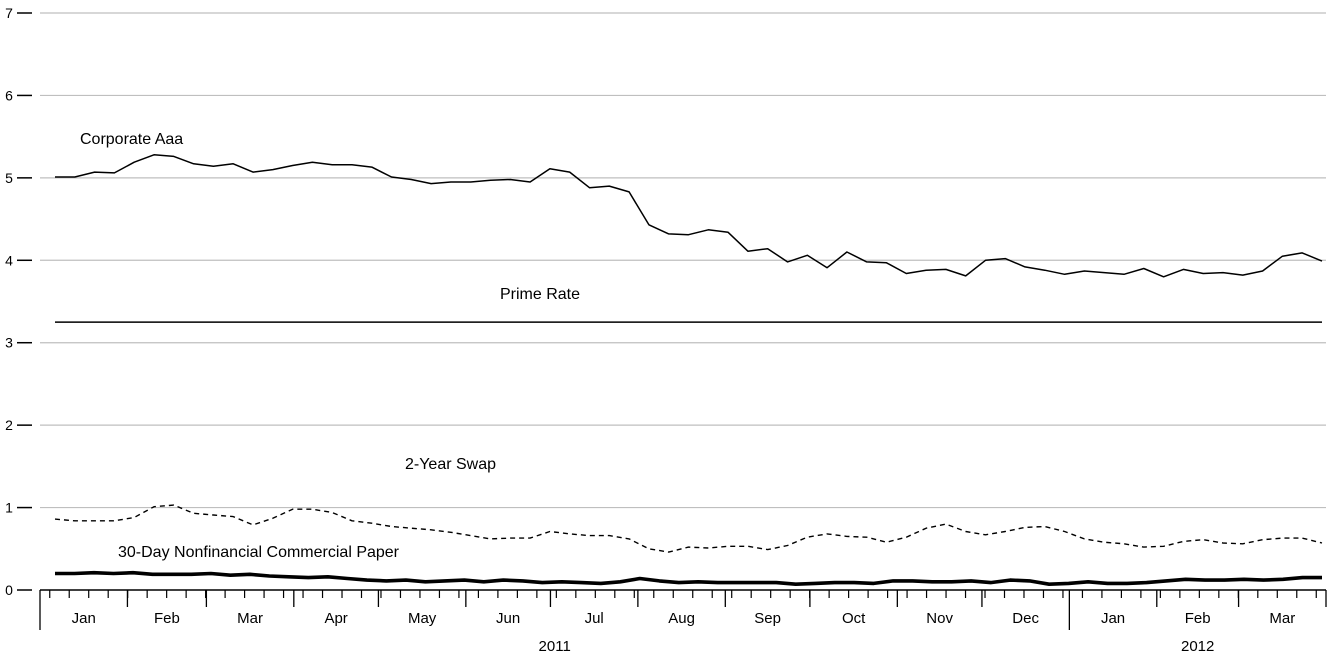 This screenshot has height=656, width=1331. I want to click on series-line-2-year-swap, so click(688, 528).